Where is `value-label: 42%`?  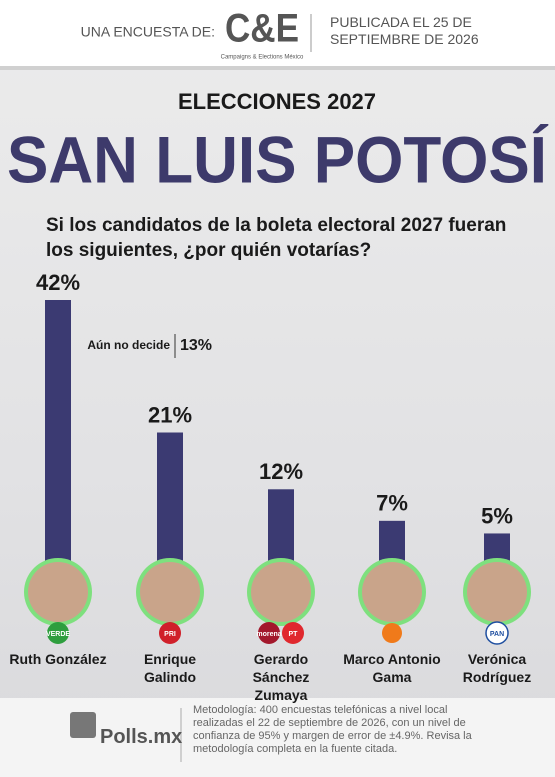
value-label: 42% is located at coordinates (58, 282).